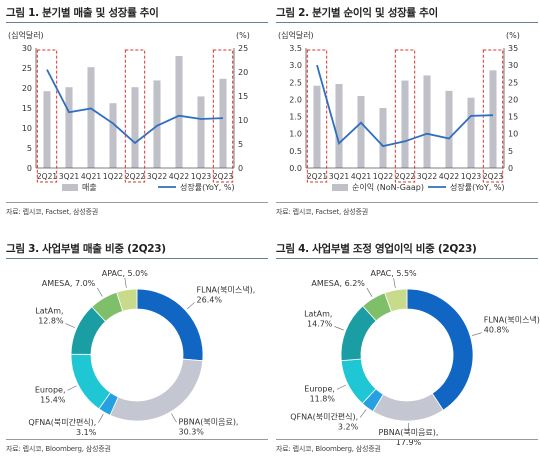  What do you see at coordinates (27, 128) in the screenshot?
I see `left-tick-label: 10` at bounding box center [27, 128].